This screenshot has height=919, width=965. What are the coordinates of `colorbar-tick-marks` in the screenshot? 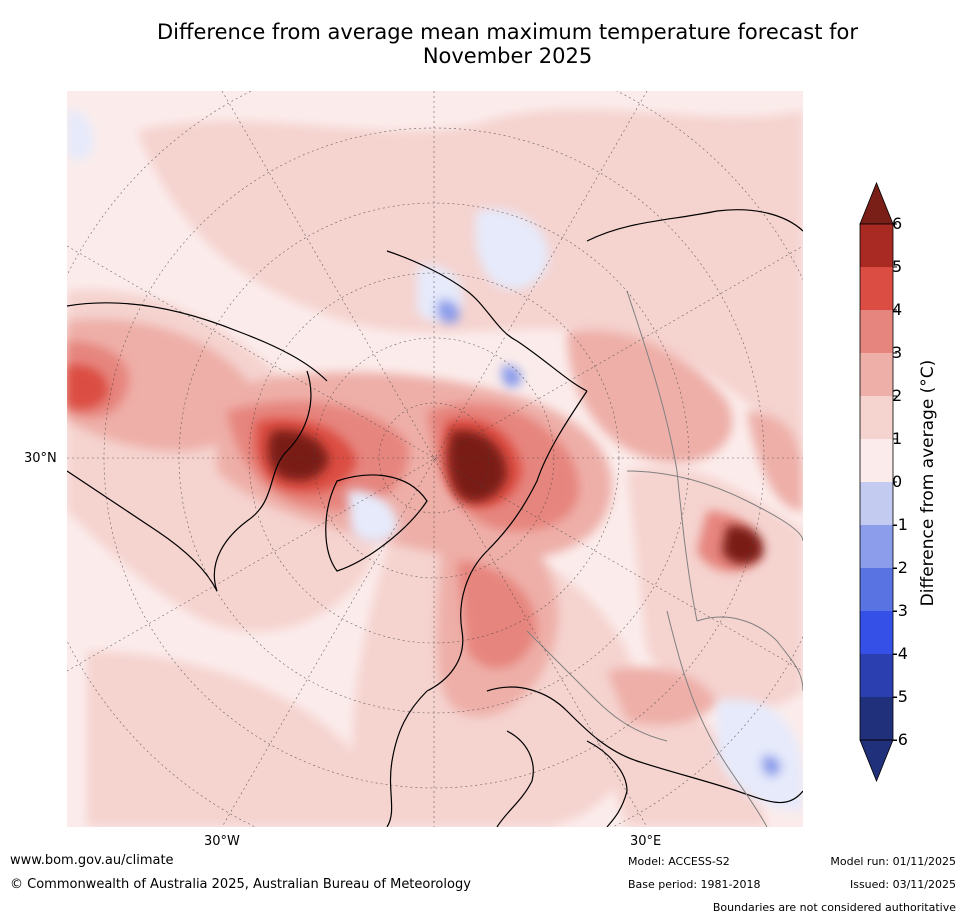 It's located at (895, 482).